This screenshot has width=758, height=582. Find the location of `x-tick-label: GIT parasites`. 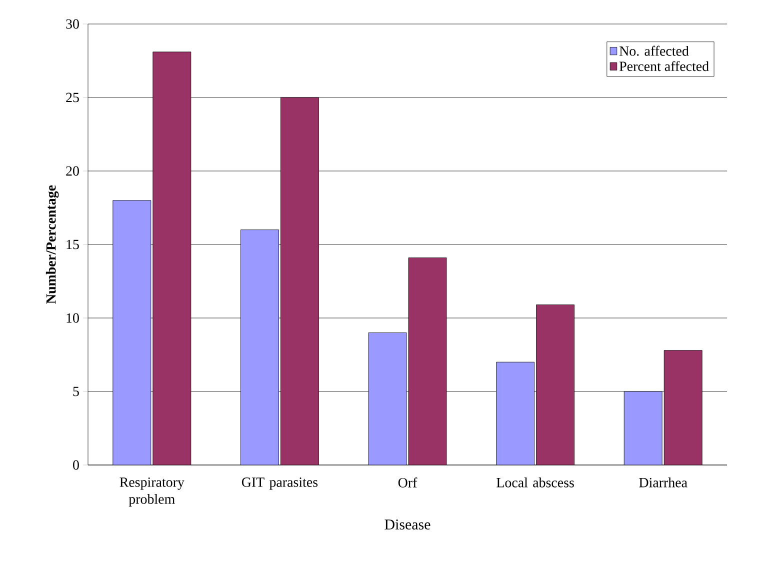

x-tick-label: GIT parasites is located at coordinates (280, 484).